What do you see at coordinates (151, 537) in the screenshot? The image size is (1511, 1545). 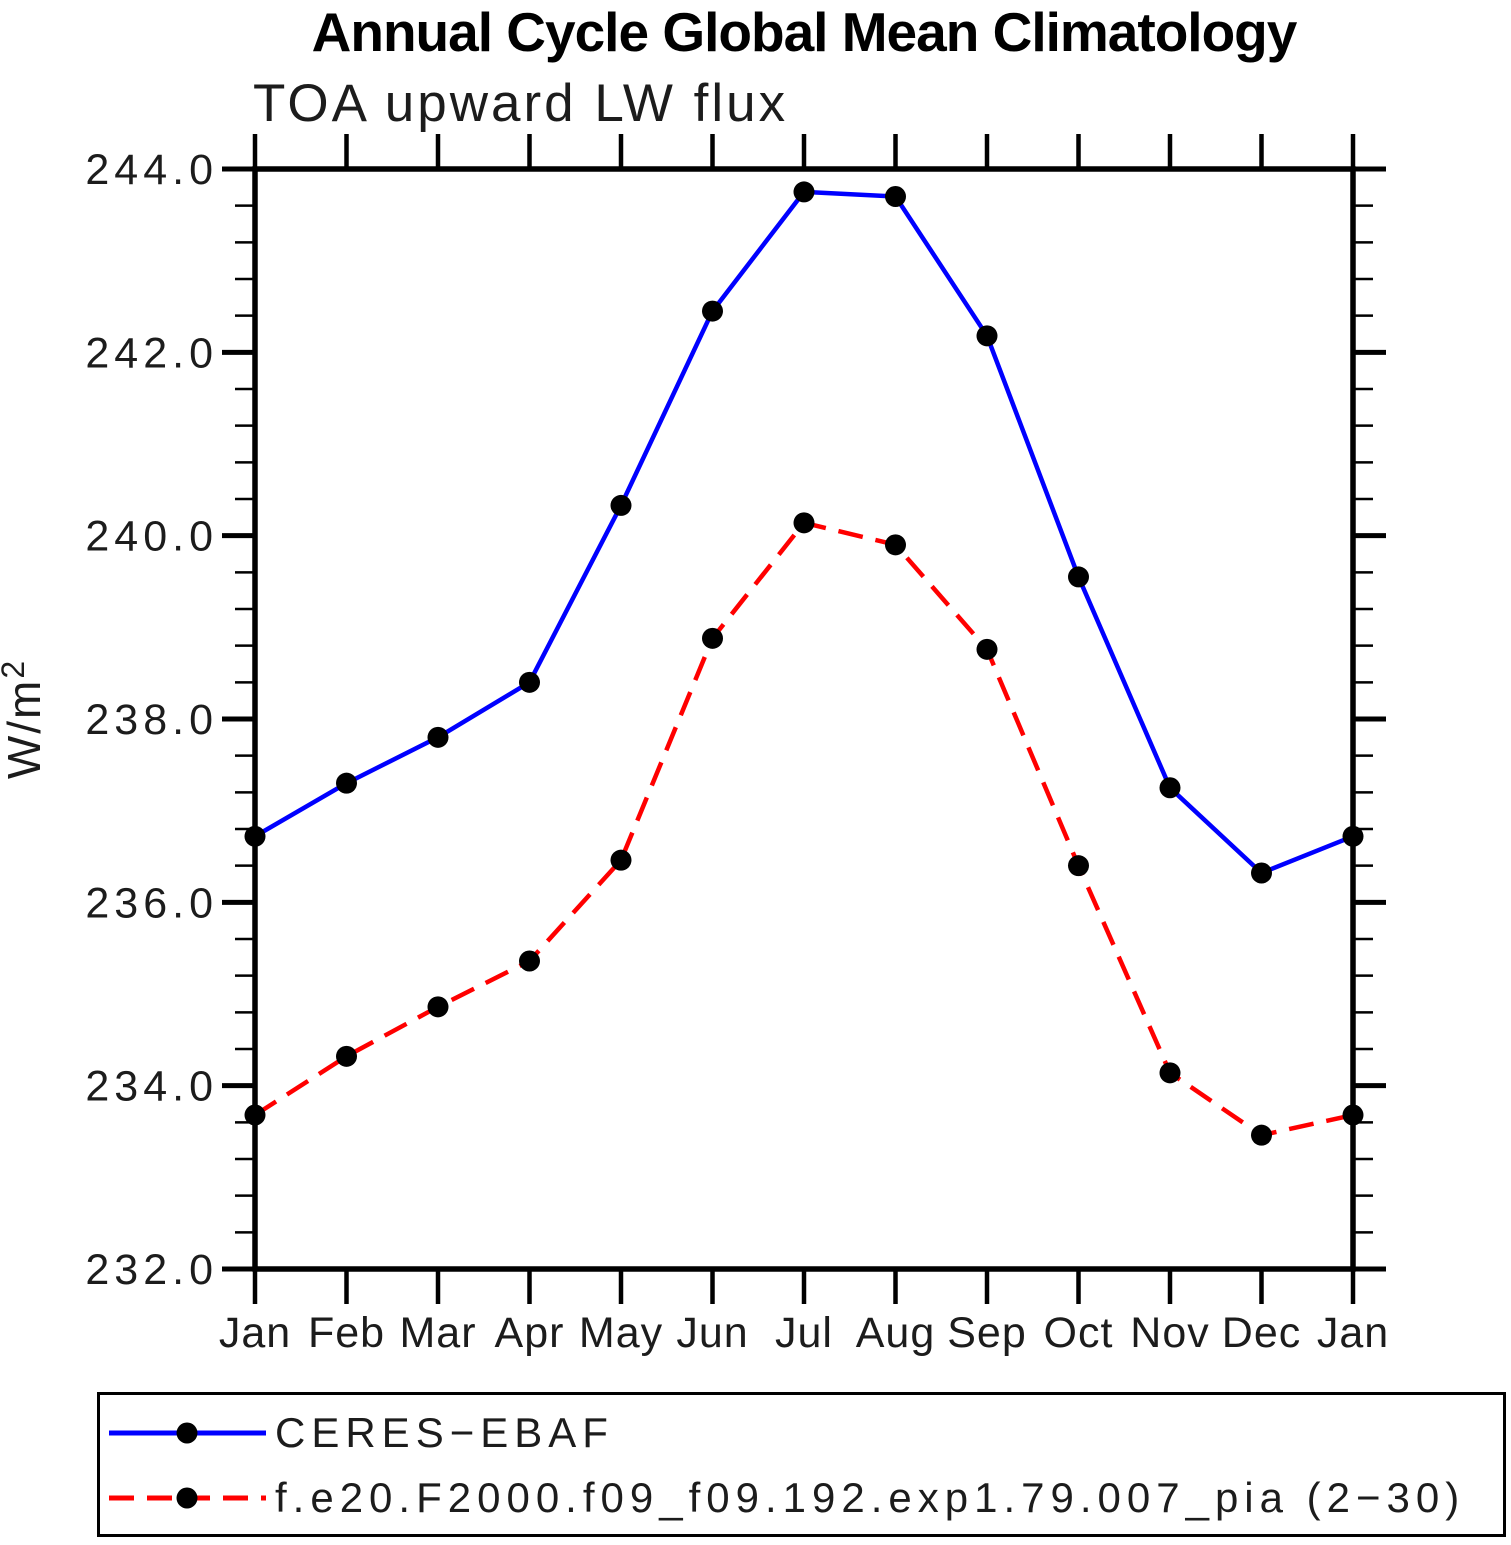 I see `y-tick-label: 240.0` at bounding box center [151, 537].